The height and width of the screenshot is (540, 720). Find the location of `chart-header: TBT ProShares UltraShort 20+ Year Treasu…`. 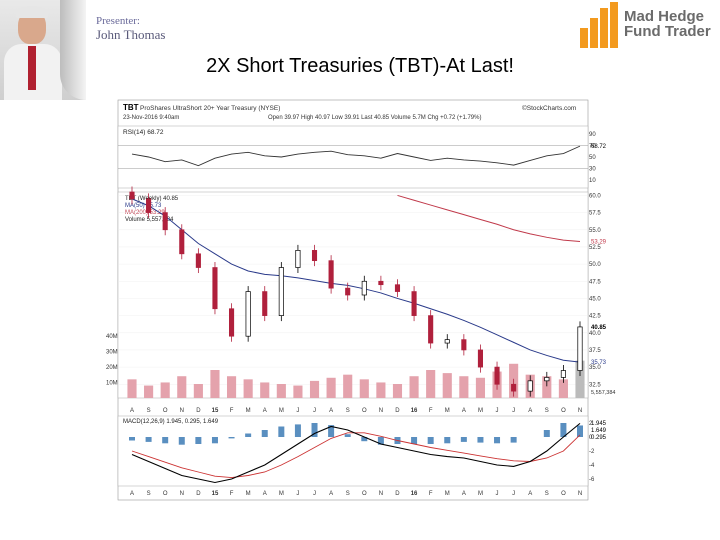

chart-header: TBT ProShares UltraShort 20+ Year Treasu… is located at coordinates (349, 112).